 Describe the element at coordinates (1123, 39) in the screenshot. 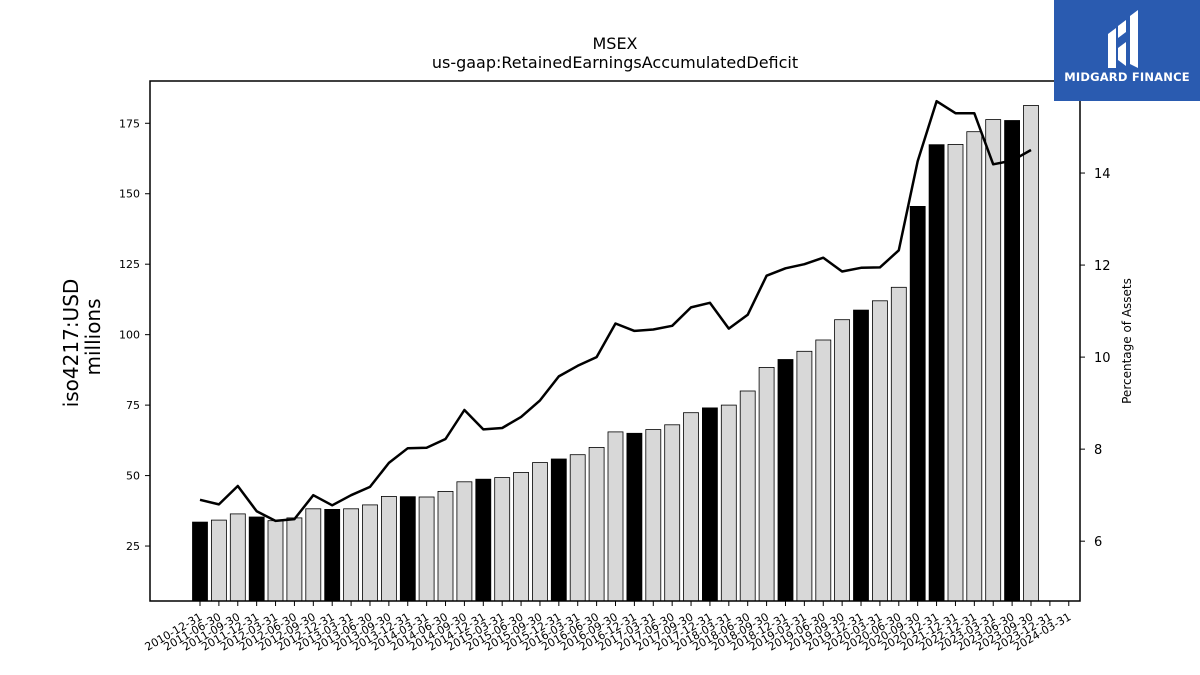

I see `logo-mark-icon` at that location.